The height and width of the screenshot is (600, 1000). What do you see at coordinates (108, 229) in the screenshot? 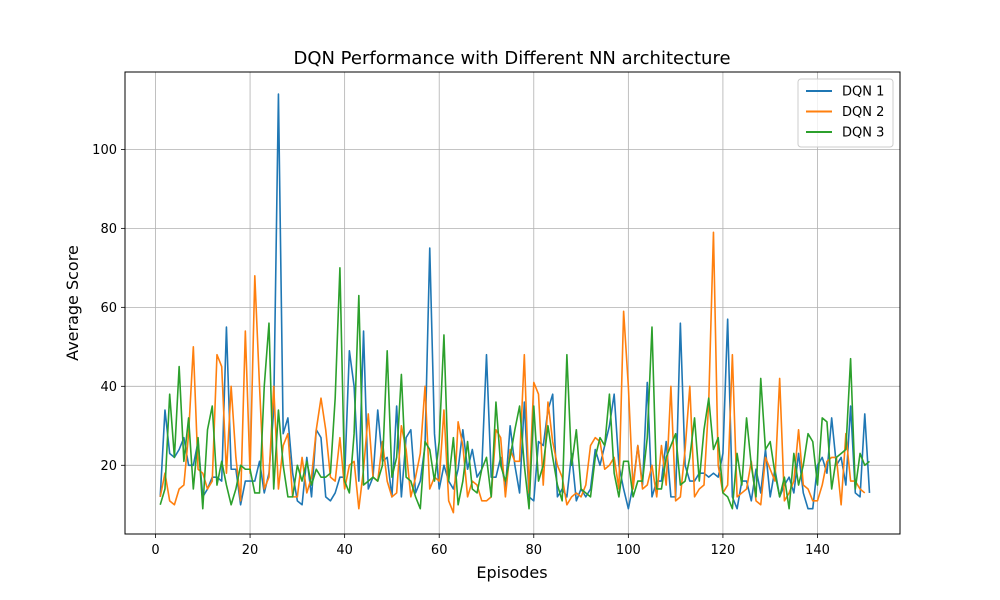
I see `y-tick-label: 80` at bounding box center [108, 229].